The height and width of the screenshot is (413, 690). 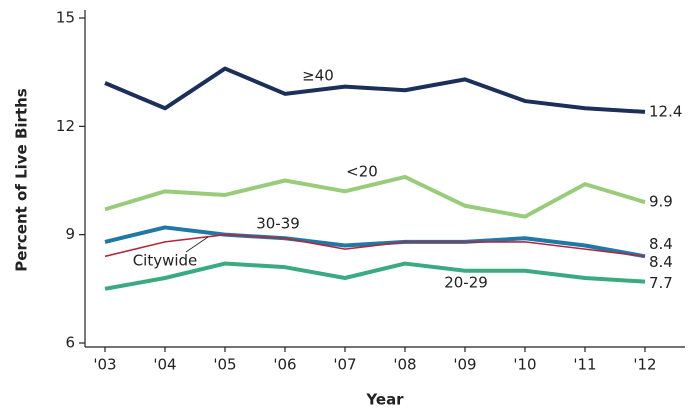 What do you see at coordinates (362, 172) in the screenshot?
I see `series-label: <20` at bounding box center [362, 172].